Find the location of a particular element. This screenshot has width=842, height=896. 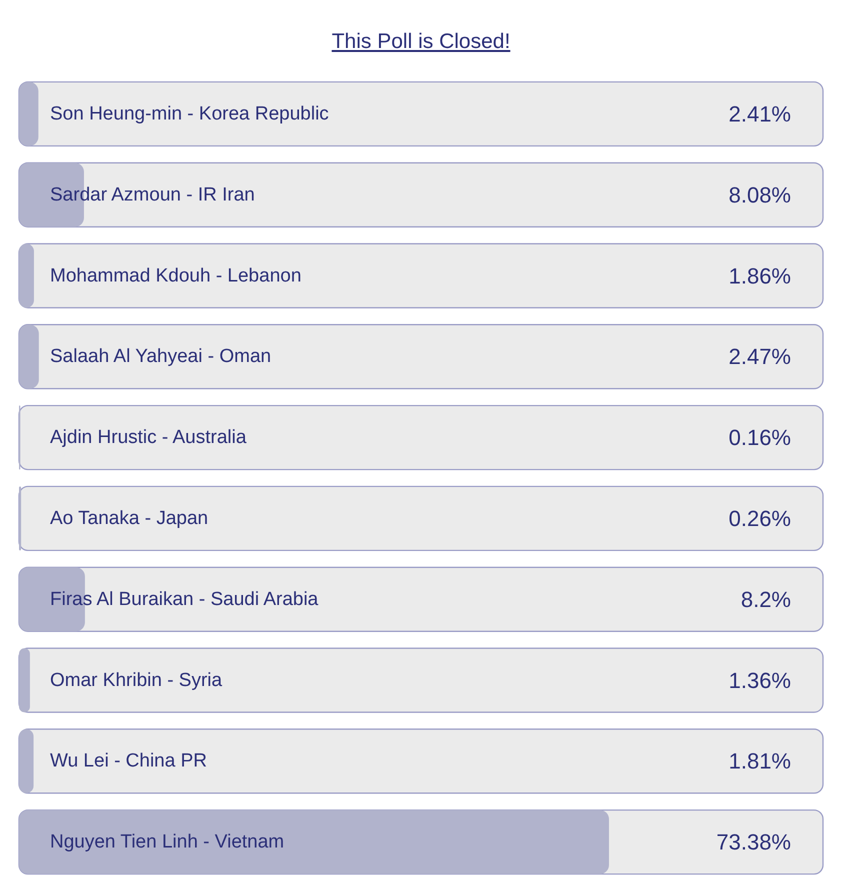

y-tick-label: Ao Tanaka - Japan is located at coordinates (129, 518).